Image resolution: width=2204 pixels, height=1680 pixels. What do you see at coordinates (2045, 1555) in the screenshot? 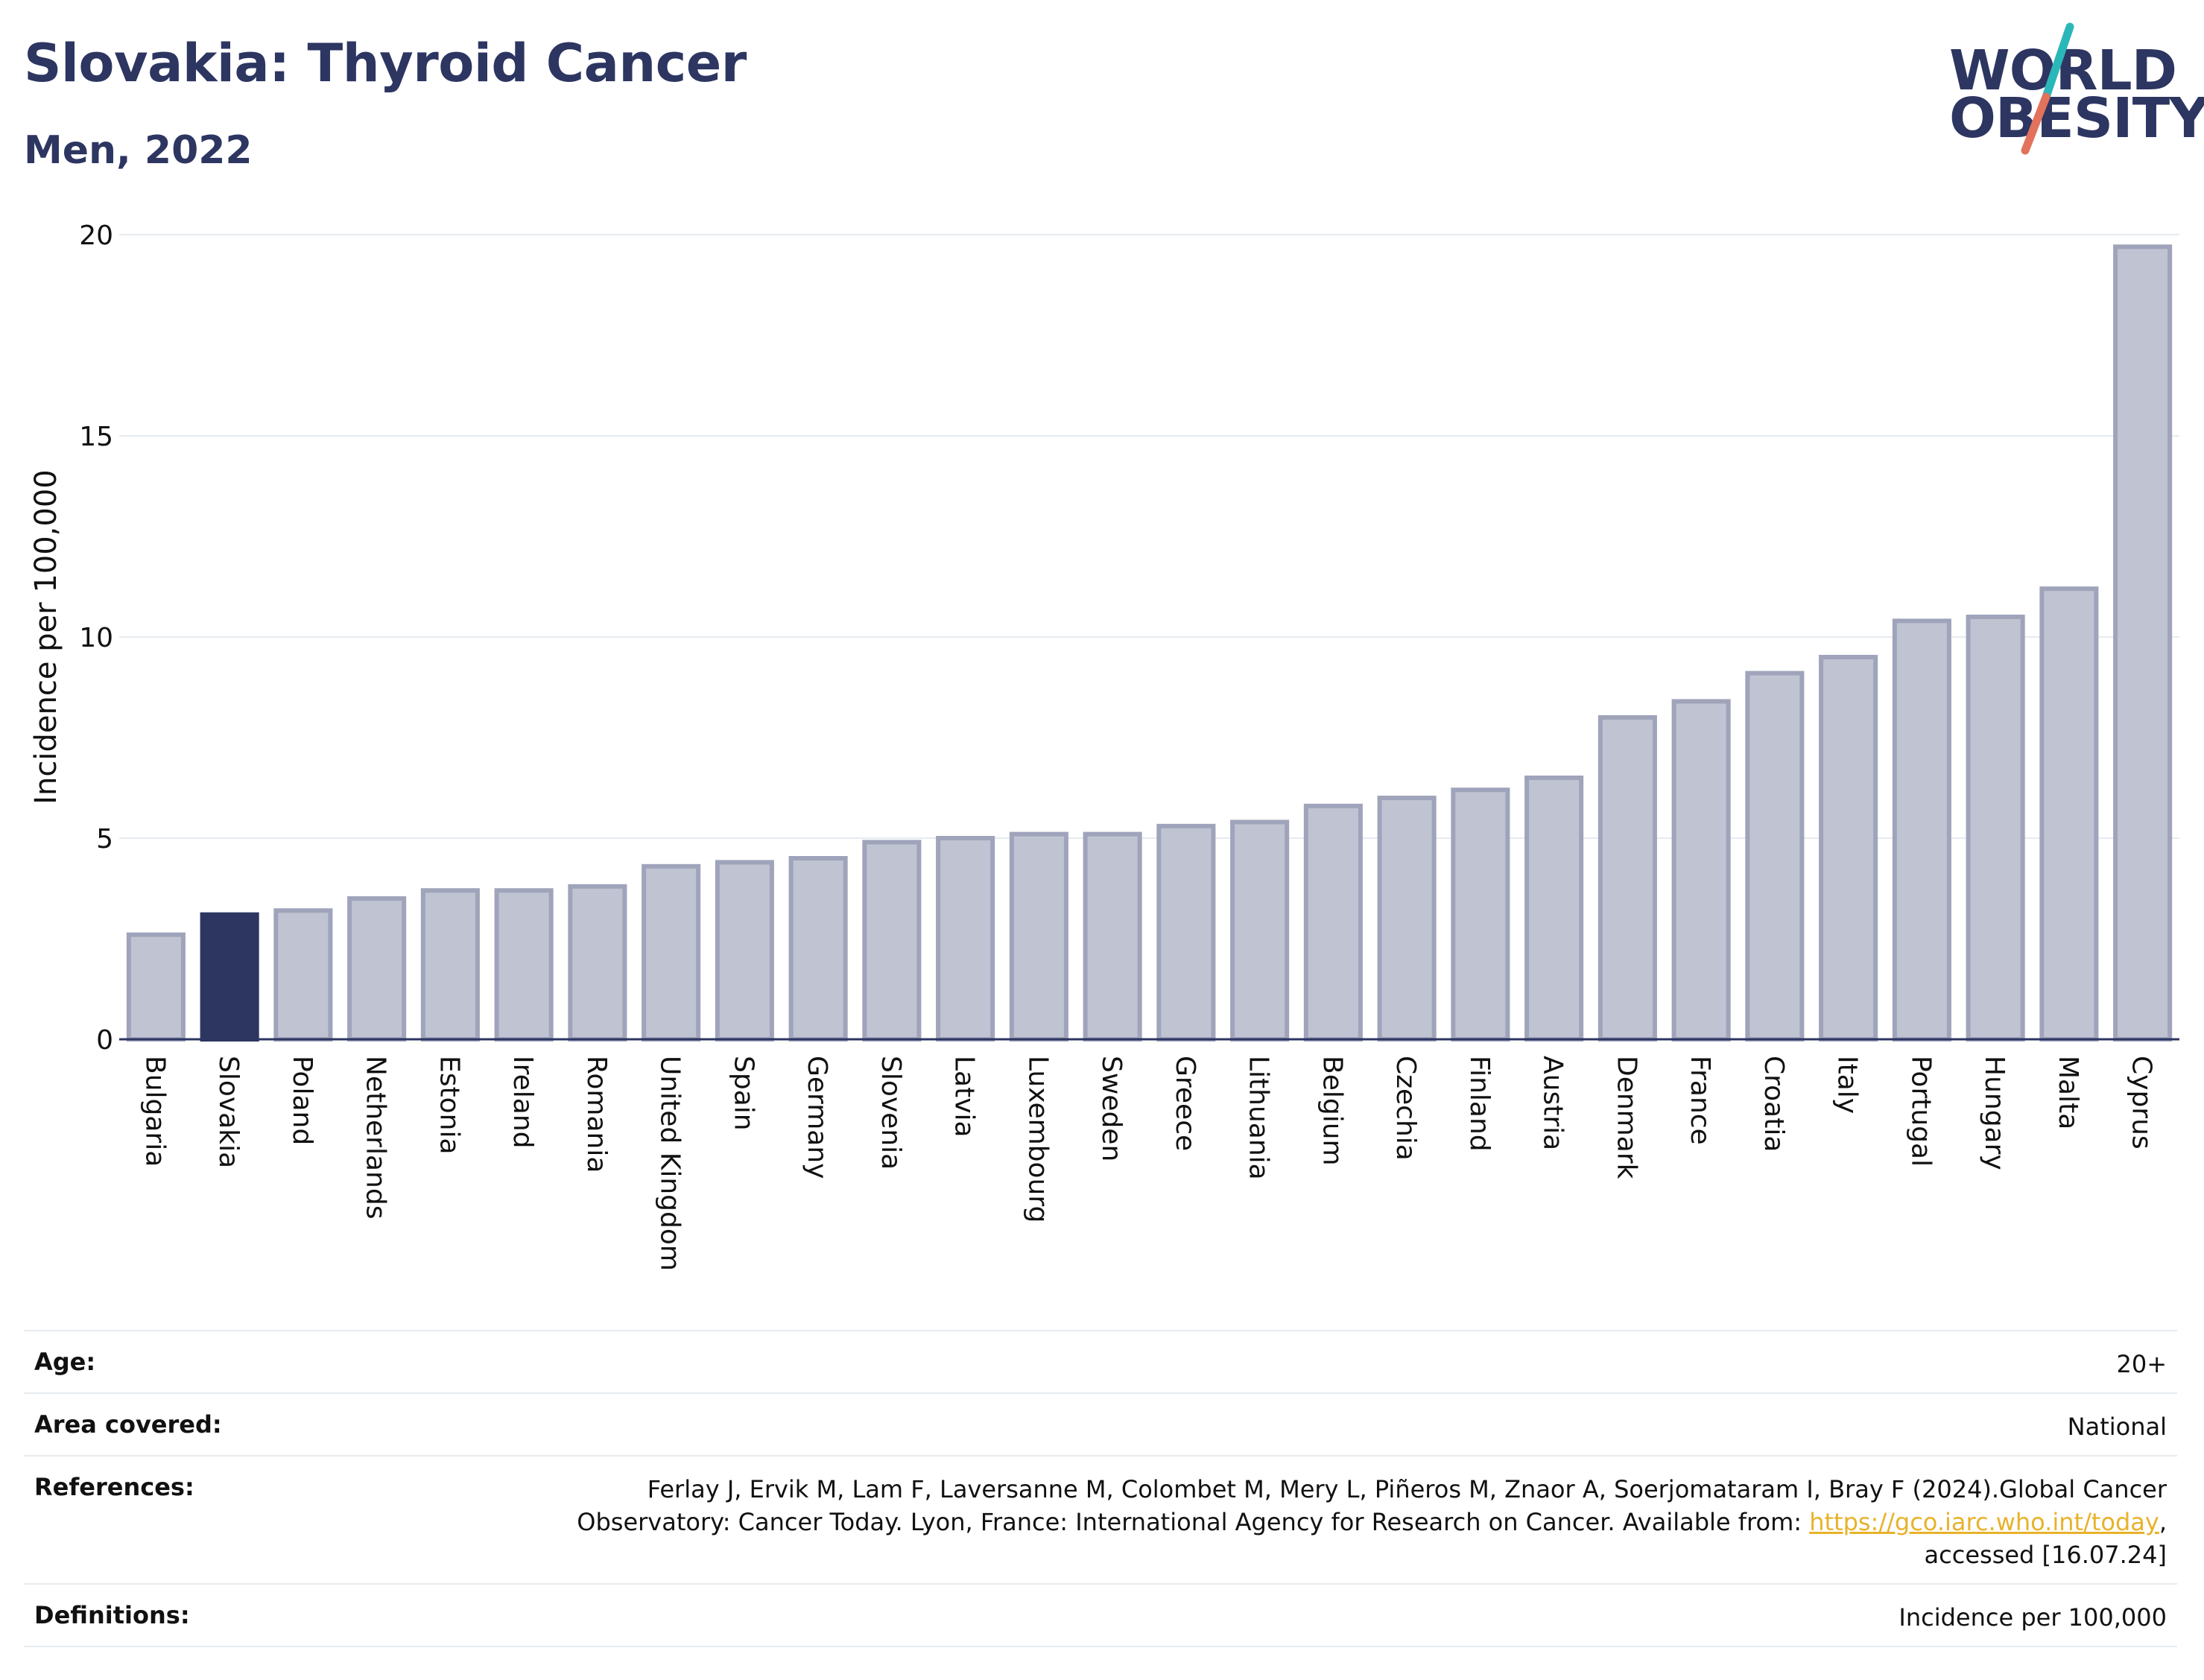
I see `references-line-3: accessed [16.07.24]` at bounding box center [2045, 1555].